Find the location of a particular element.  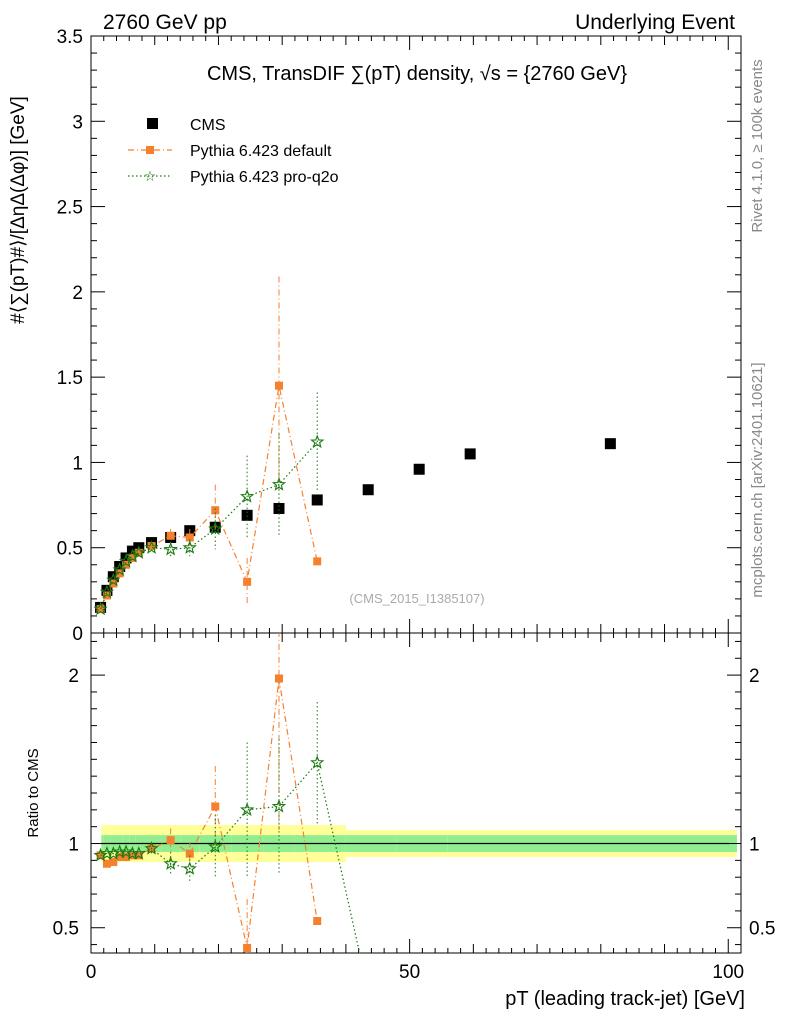

y-tick-label: 2 is located at coordinates (77, 293).